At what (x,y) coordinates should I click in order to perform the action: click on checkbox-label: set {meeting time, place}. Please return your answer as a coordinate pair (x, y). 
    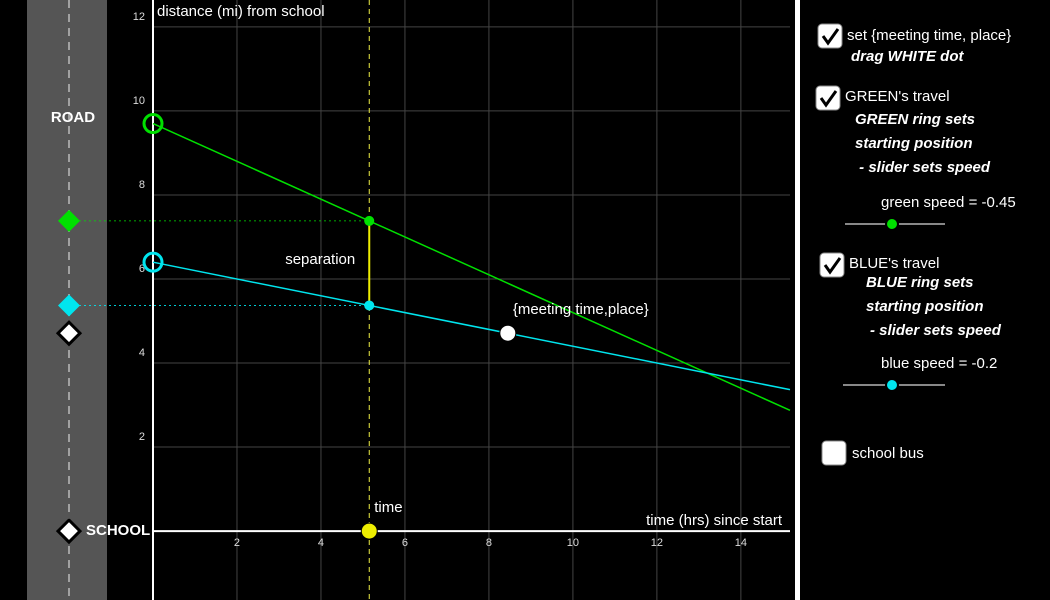
    Looking at the image, I should click on (929, 35).